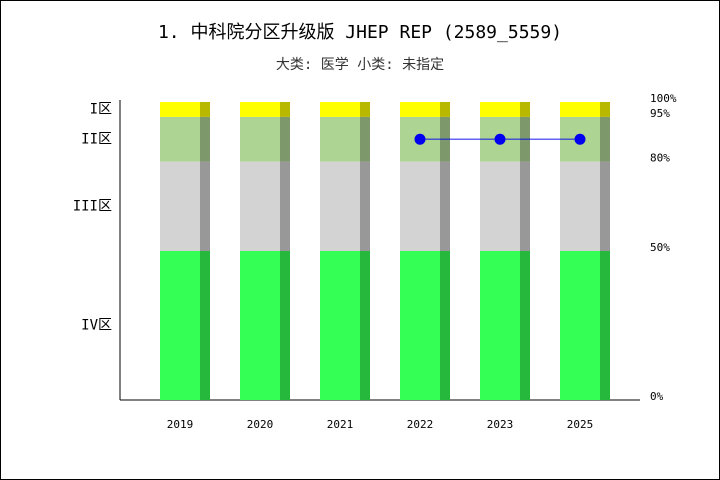 This screenshot has height=480, width=720. I want to click on y-tick-label: 50%, so click(660, 247).